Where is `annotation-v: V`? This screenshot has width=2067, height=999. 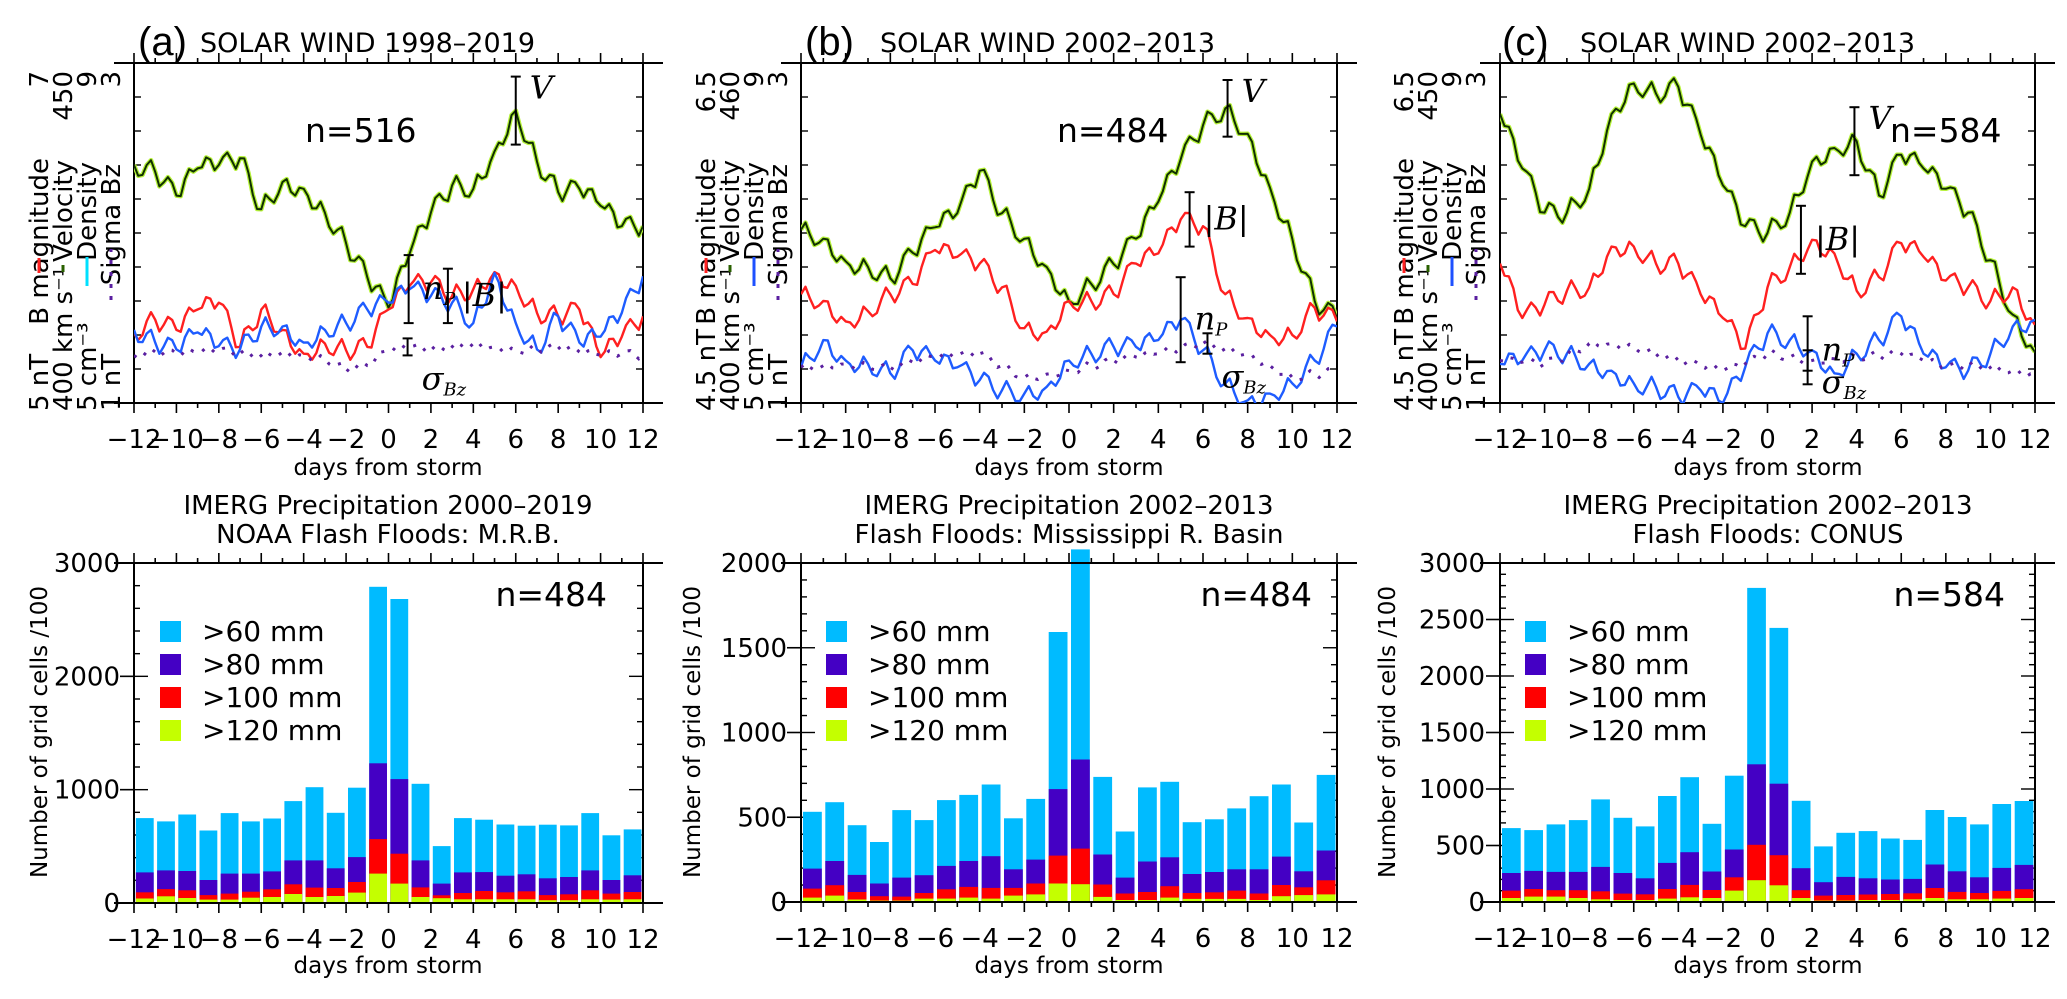
annotation-v: V is located at coordinates (1255, 91).